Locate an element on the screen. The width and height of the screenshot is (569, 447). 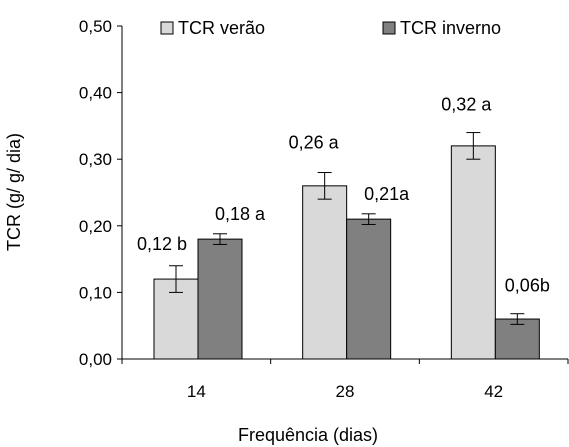
y-tick-label: 0,10 is located at coordinates (95, 292).